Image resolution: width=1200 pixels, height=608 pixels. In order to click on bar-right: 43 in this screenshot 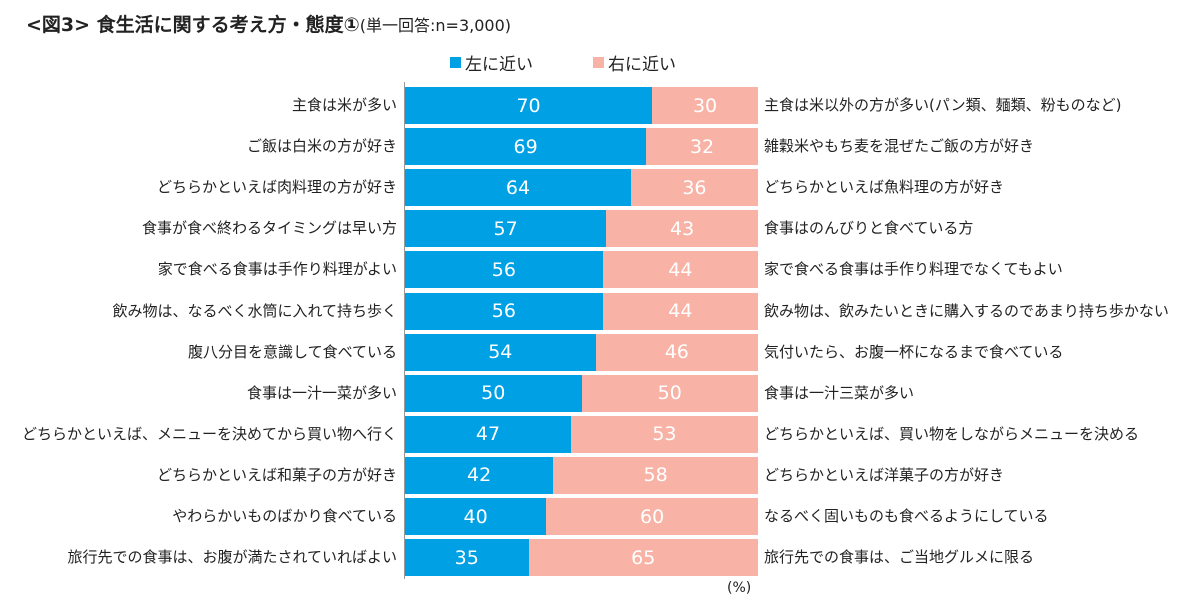, I will do `click(682, 229)`.